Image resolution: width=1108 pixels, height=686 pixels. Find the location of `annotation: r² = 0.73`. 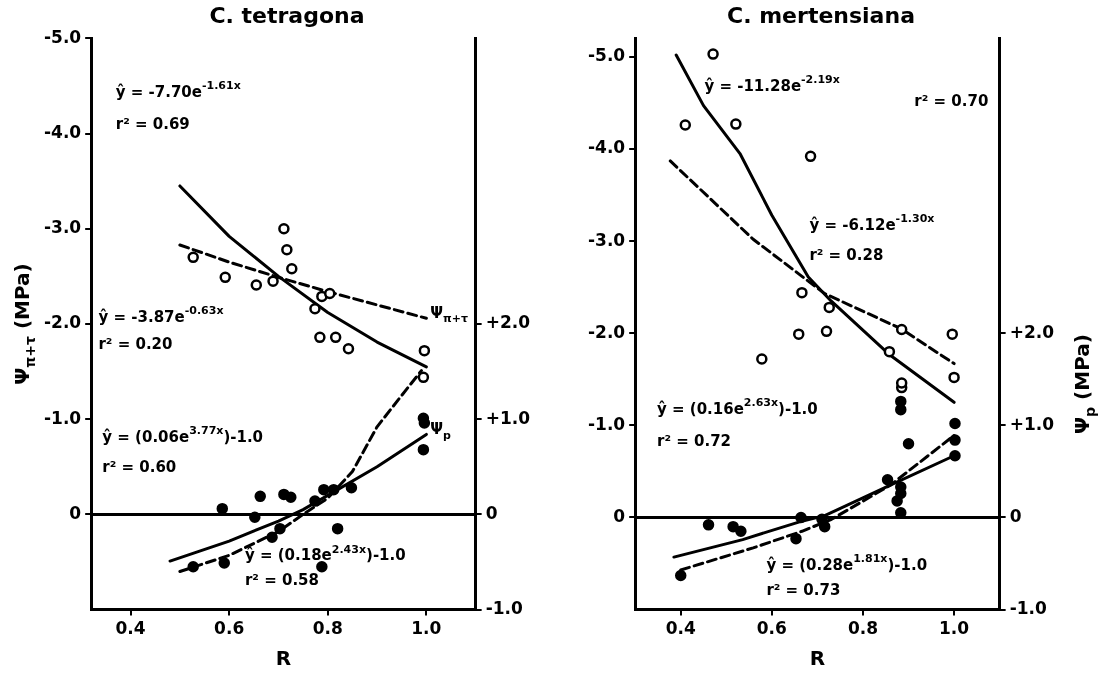

annotation: r² = 0.73 is located at coordinates (803, 590).